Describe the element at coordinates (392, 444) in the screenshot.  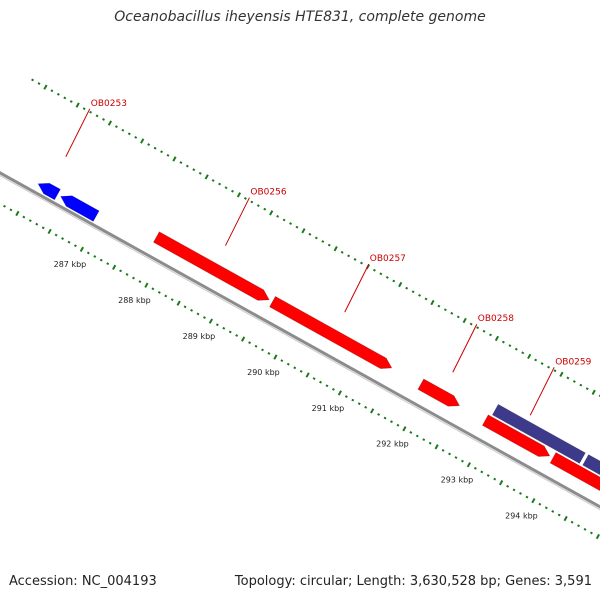
I see `scale-label: 292 kbp` at that location.